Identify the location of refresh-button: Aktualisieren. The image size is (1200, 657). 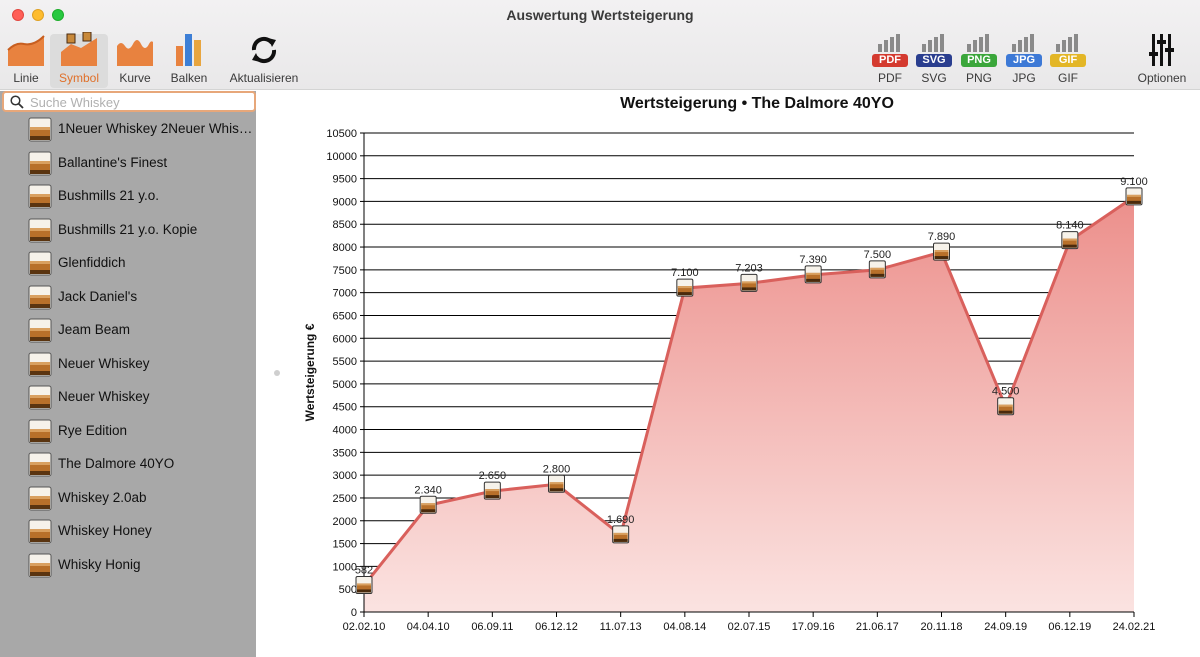
(264, 60).